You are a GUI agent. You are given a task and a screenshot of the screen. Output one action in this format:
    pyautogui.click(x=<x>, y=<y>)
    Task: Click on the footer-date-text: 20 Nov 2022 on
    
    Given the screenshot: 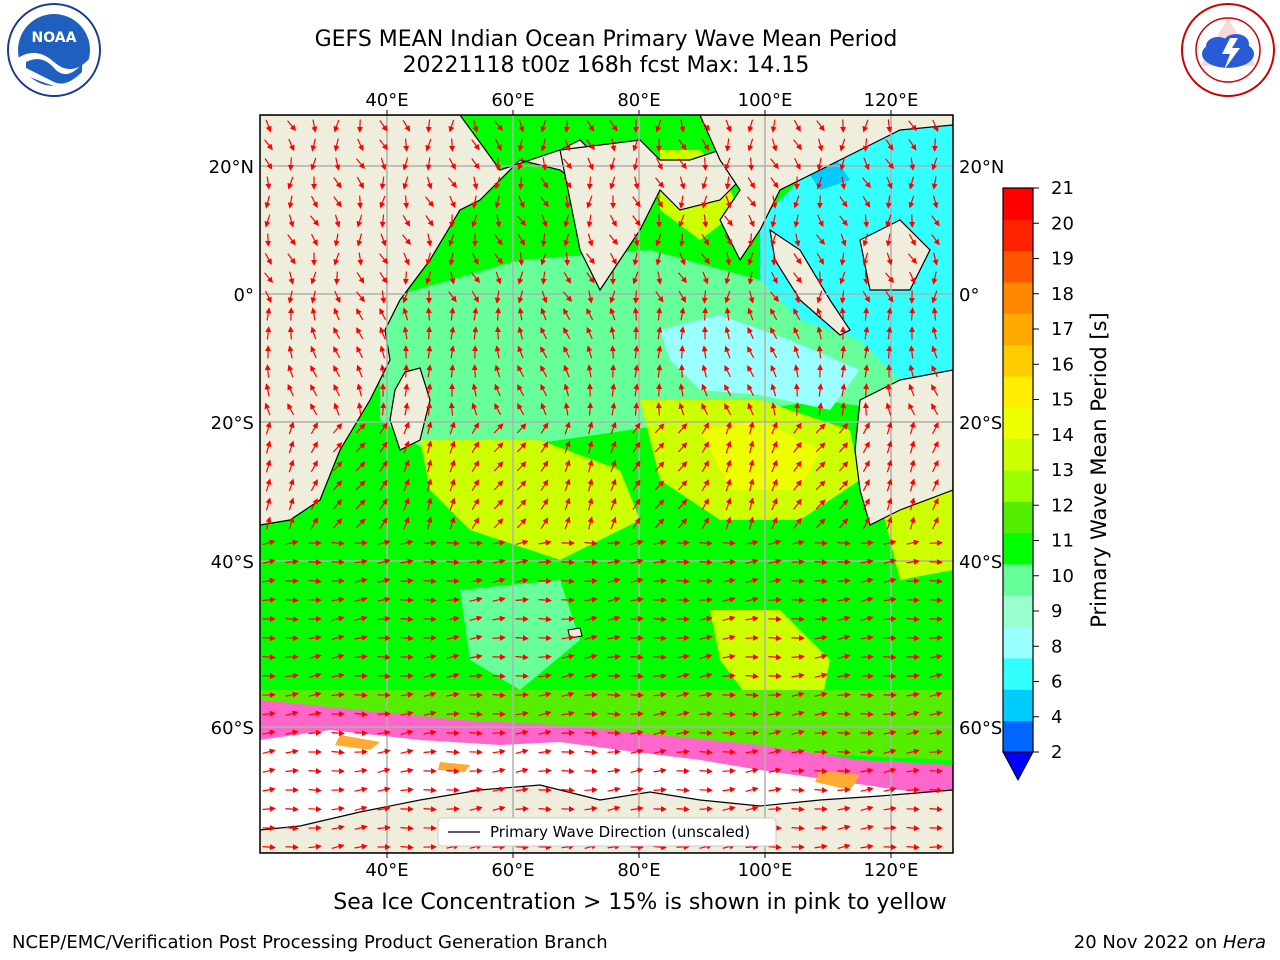 What is the action you would take?
    pyautogui.click(x=1148, y=942)
    